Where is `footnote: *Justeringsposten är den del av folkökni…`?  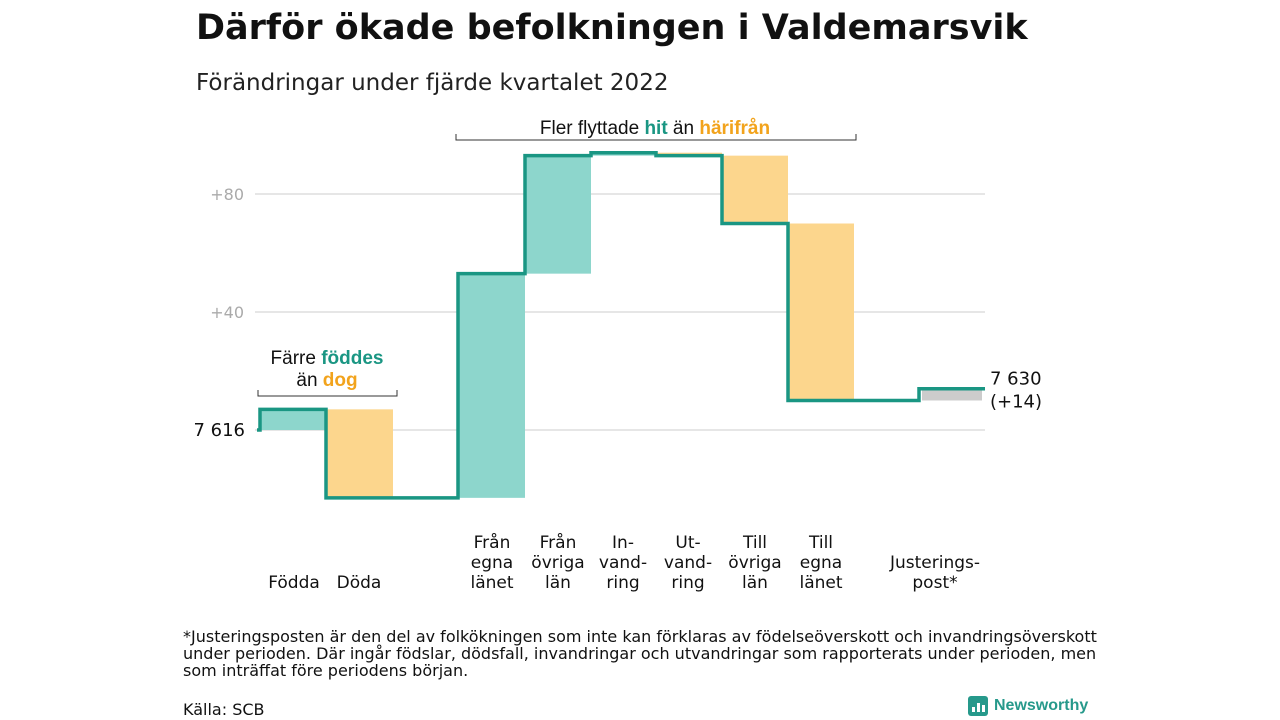
footnote: *Justeringsposten är den del av folkökni… is located at coordinates (640, 653).